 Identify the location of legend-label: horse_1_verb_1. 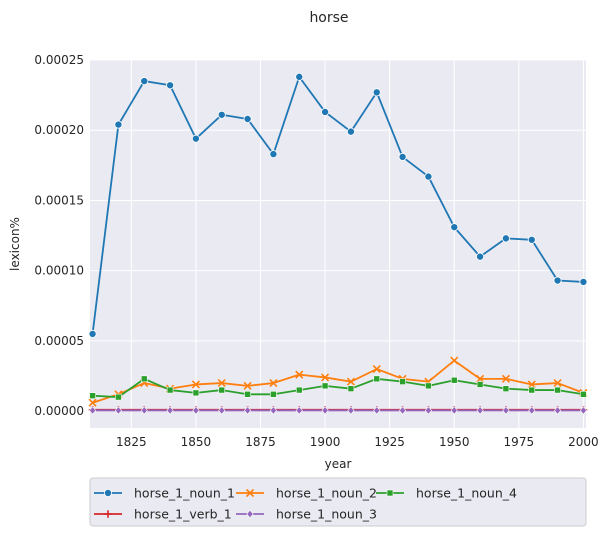
(183, 514).